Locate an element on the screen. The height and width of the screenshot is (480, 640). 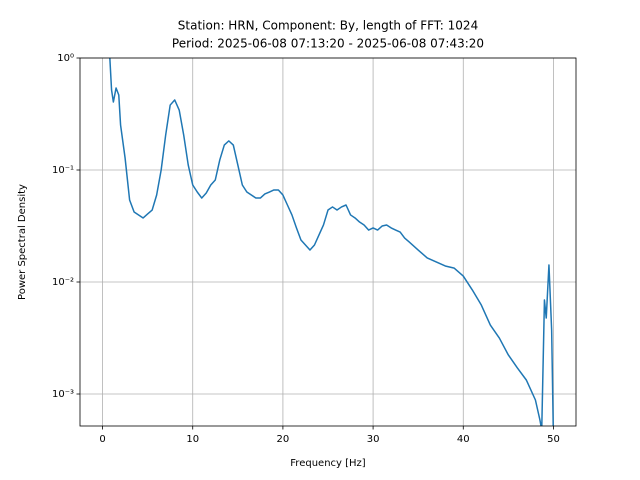
x-tick-label: 20 is located at coordinates (283, 439).